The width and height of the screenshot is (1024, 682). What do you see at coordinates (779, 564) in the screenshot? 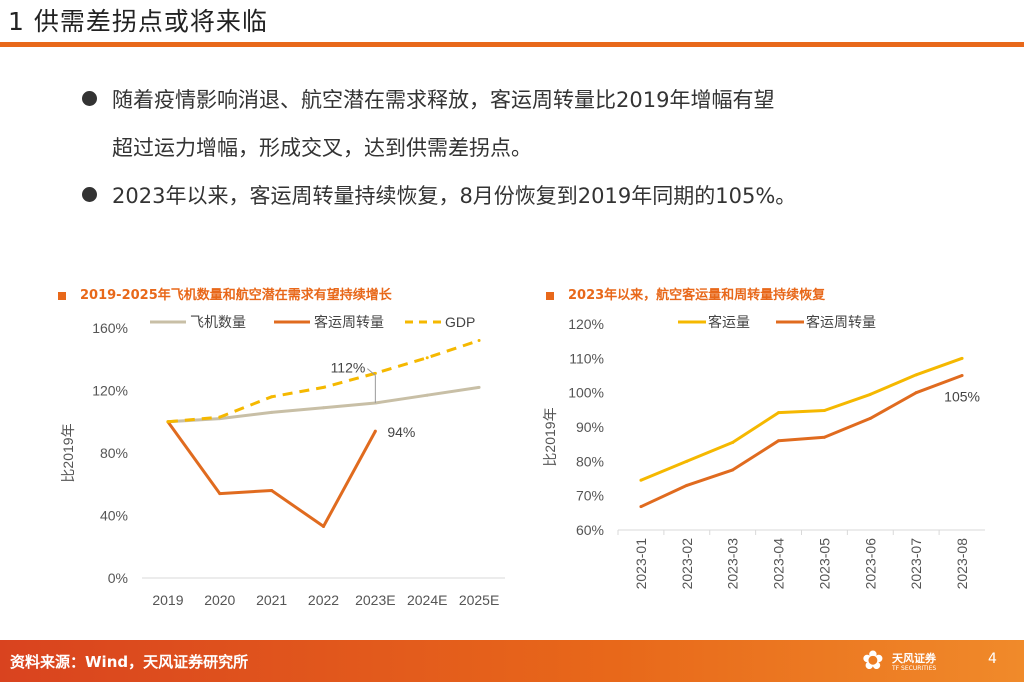
I see `chart2-x-tick-label: 2023-04` at bounding box center [779, 564].